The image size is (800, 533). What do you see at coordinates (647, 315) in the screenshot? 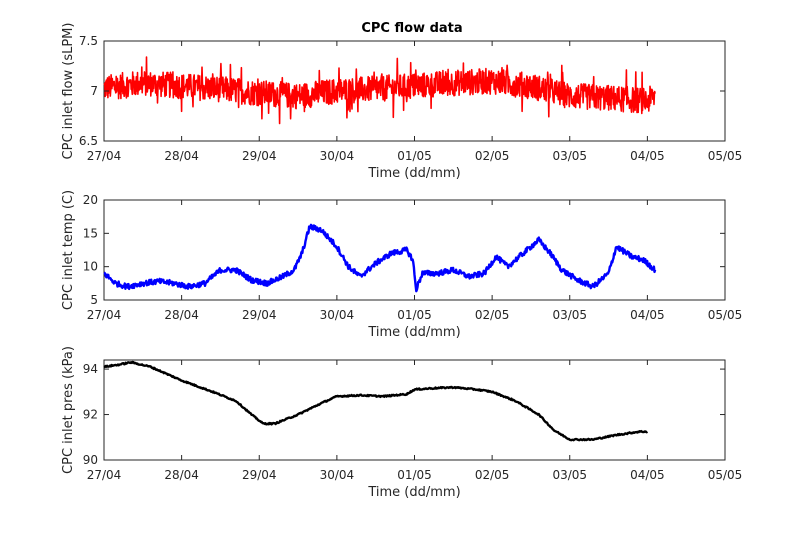
I see `temp-x-tick-label: 04/05` at bounding box center [647, 315].